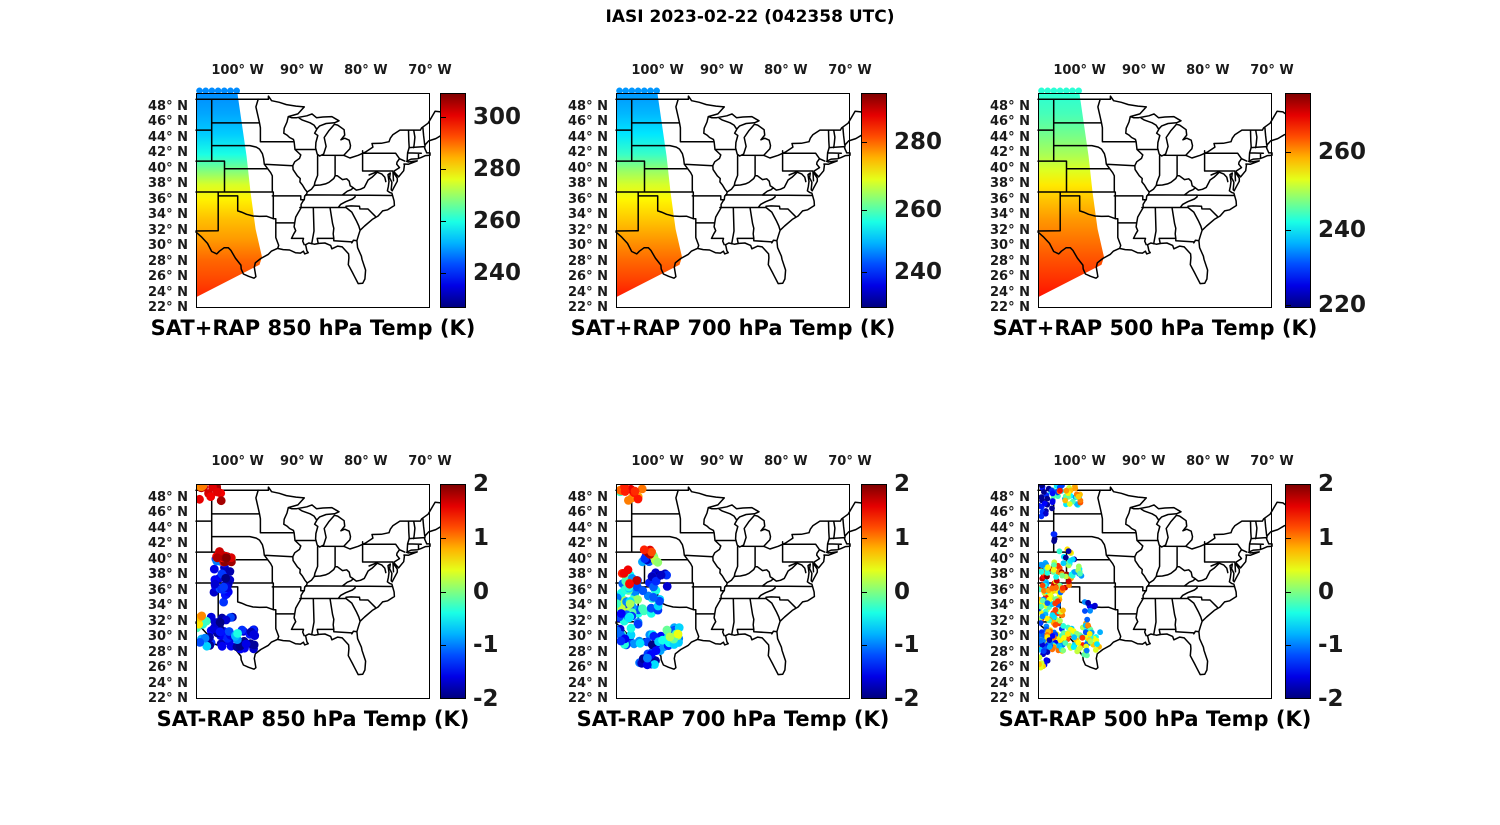  I want to click on lat-tick-label: 24° N, so click(1010, 683).